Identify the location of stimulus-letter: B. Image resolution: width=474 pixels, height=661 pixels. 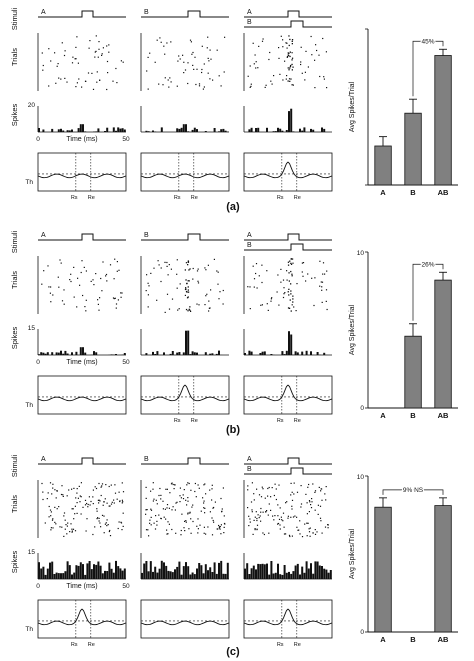
(146, 235).